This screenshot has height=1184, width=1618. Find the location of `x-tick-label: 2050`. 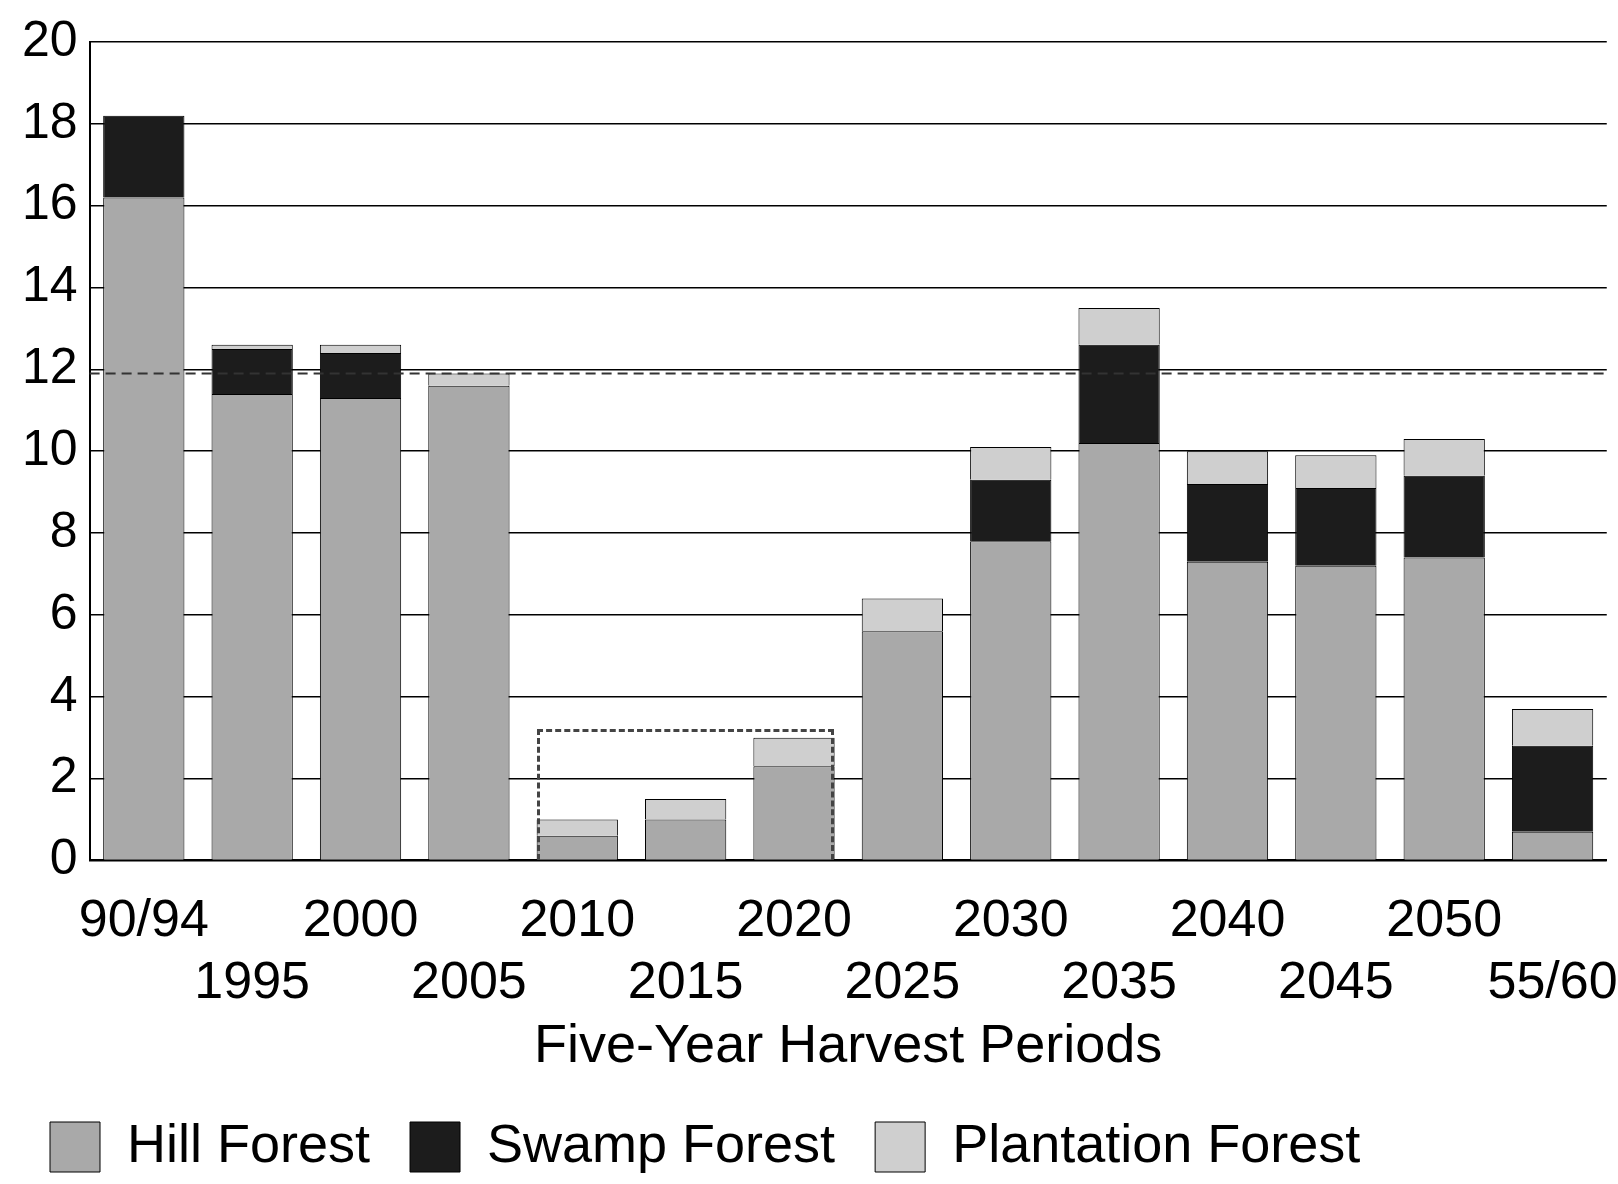

x-tick-label: 2050 is located at coordinates (1444, 917).